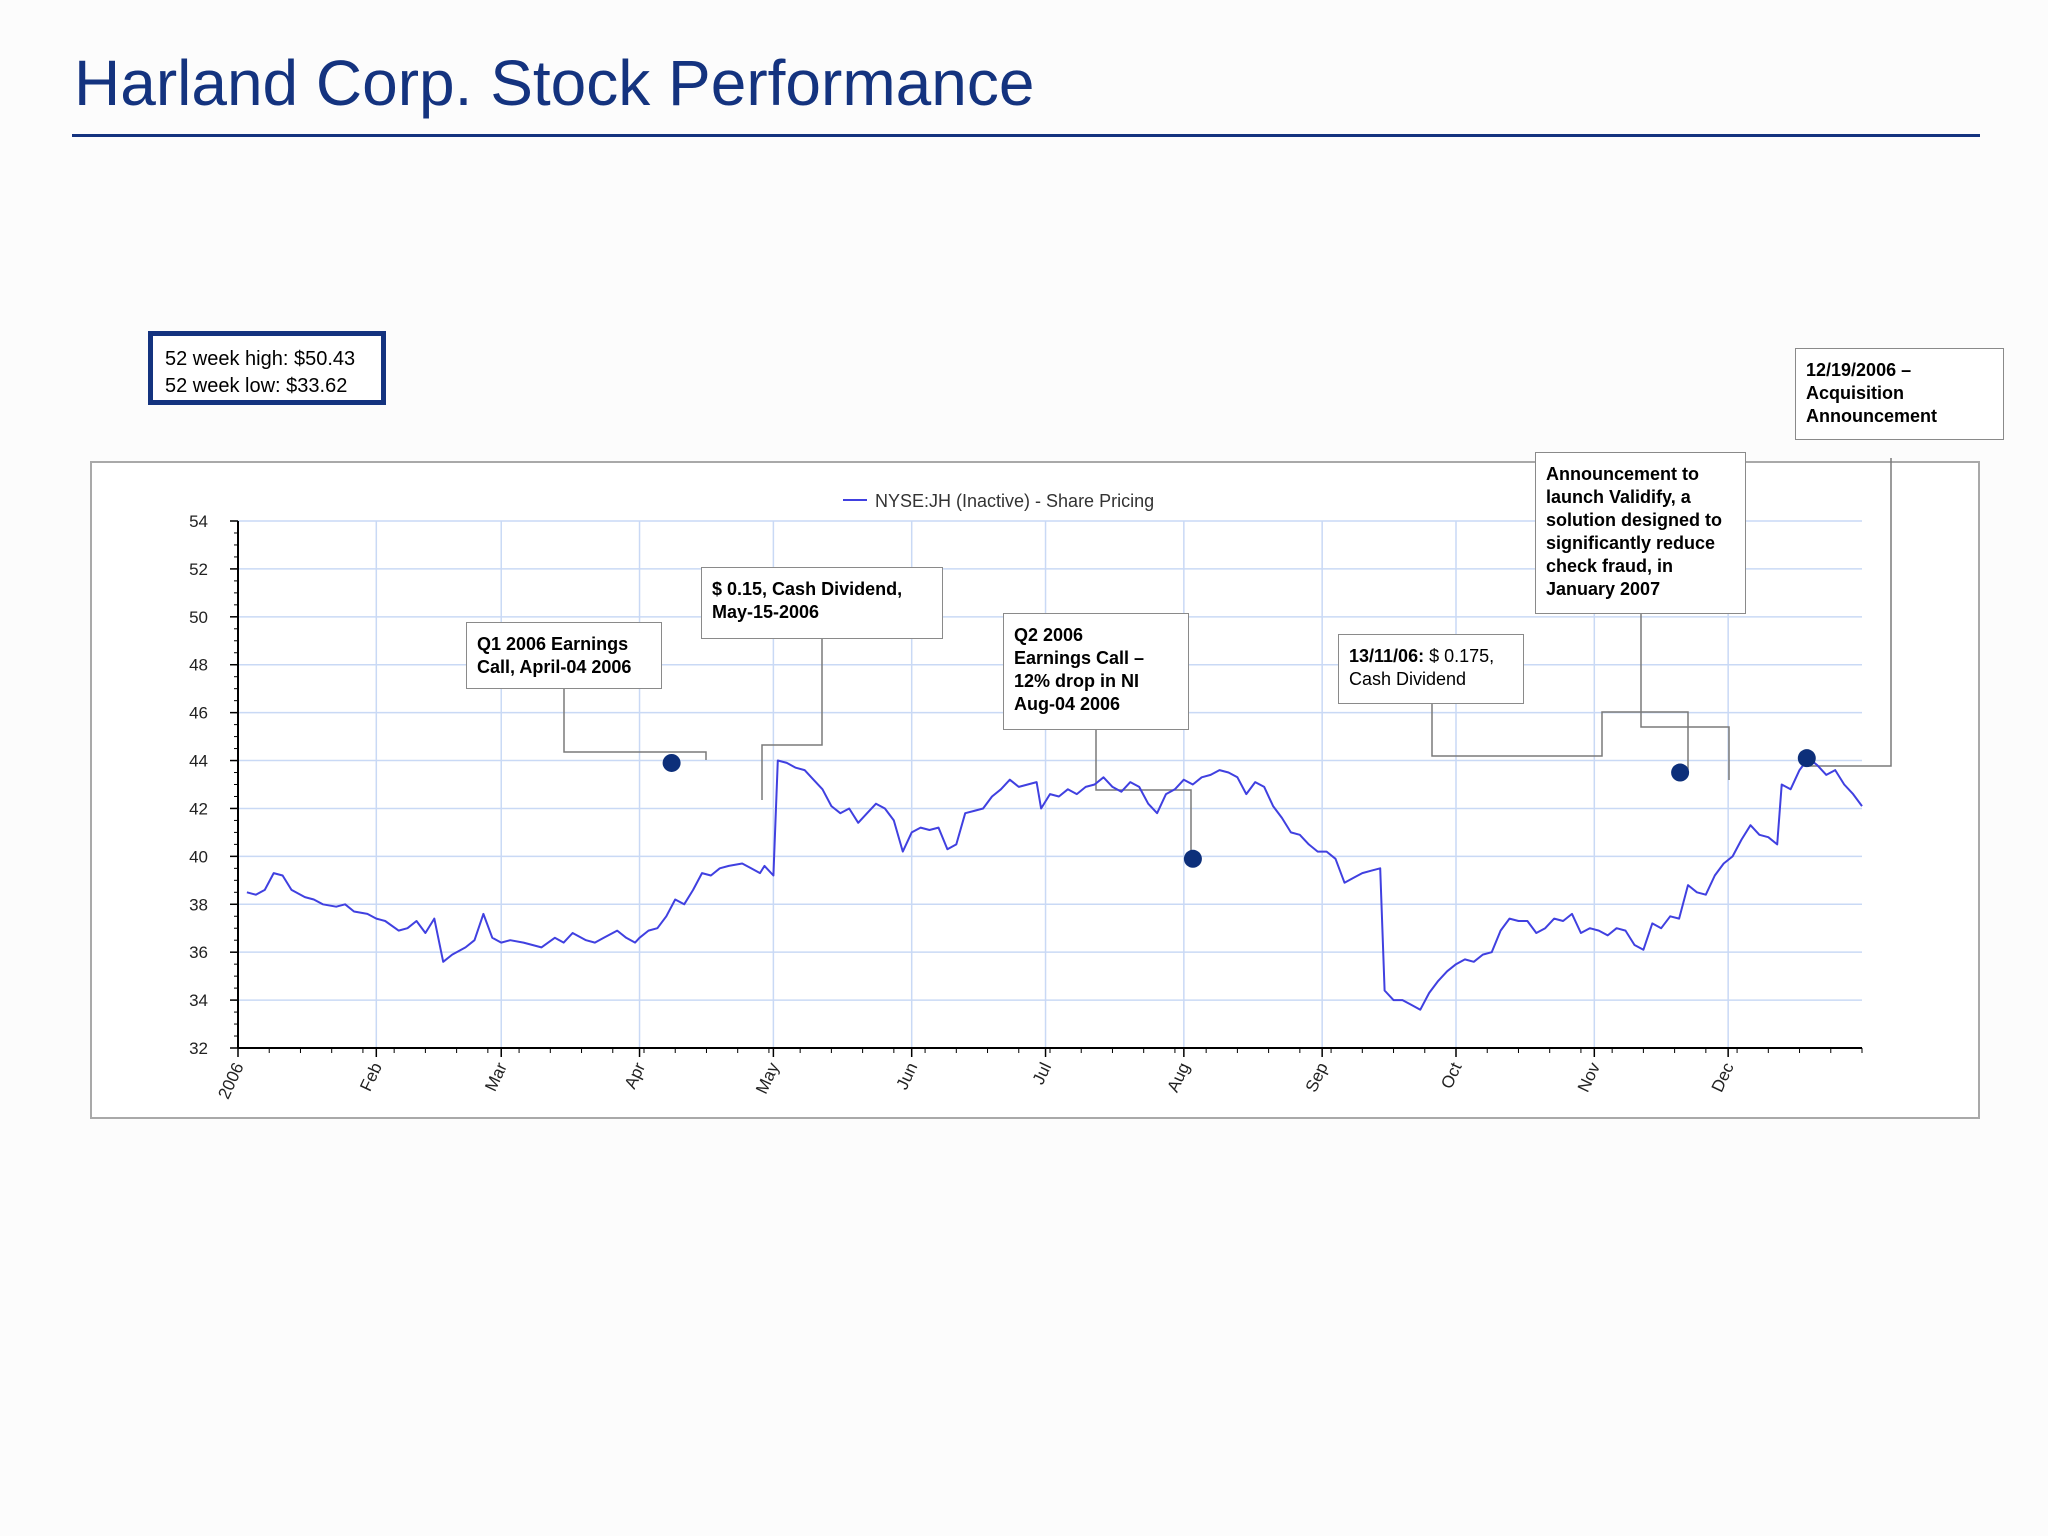  Describe the element at coordinates (1451, 1075) in the screenshot. I see `x-tick-label: Oct` at that location.